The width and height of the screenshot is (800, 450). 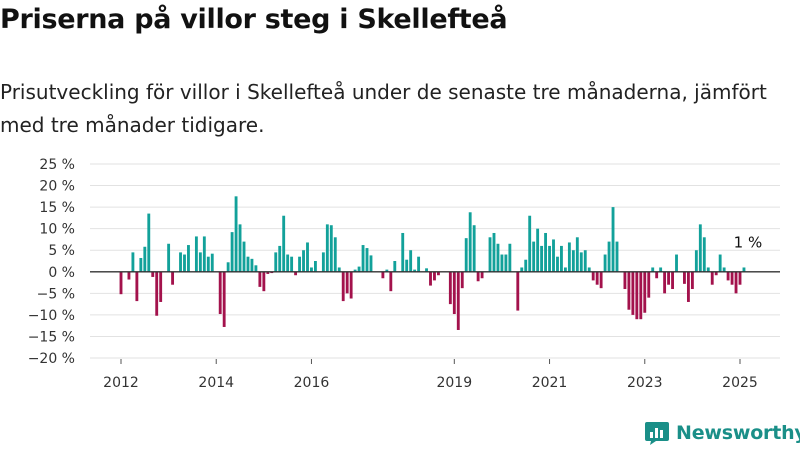 What do you see at coordinates (56, 294) in the screenshot?
I see `y-tick-label: −5 %` at bounding box center [56, 294].